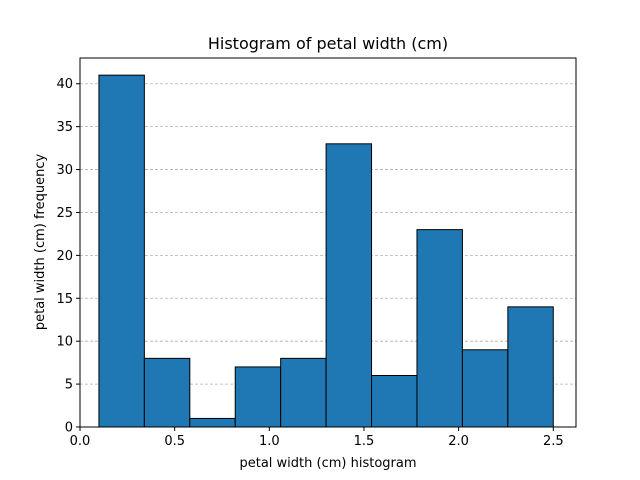 This screenshot has height=480, width=640. Describe the element at coordinates (327, 463) in the screenshot. I see `x-axis-title: petal width (cm) histogram` at that location.